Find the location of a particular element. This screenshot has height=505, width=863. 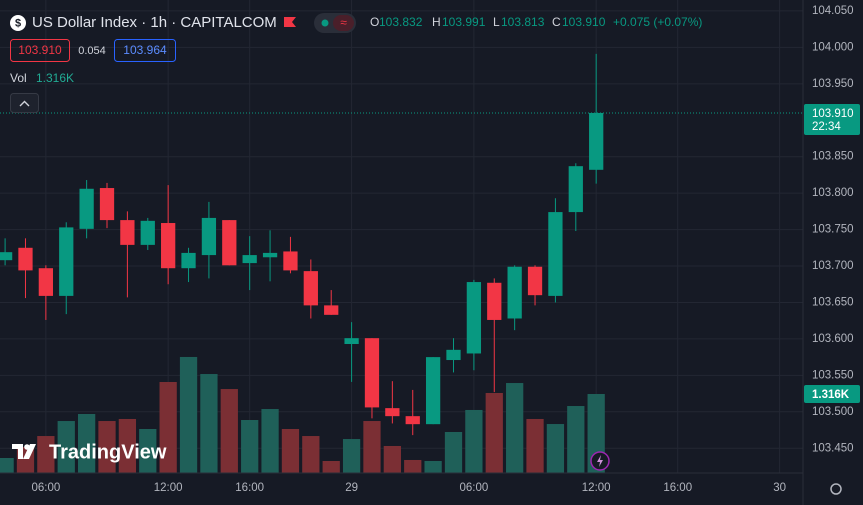

y-tick-label: 103.750 is located at coordinates (833, 230).